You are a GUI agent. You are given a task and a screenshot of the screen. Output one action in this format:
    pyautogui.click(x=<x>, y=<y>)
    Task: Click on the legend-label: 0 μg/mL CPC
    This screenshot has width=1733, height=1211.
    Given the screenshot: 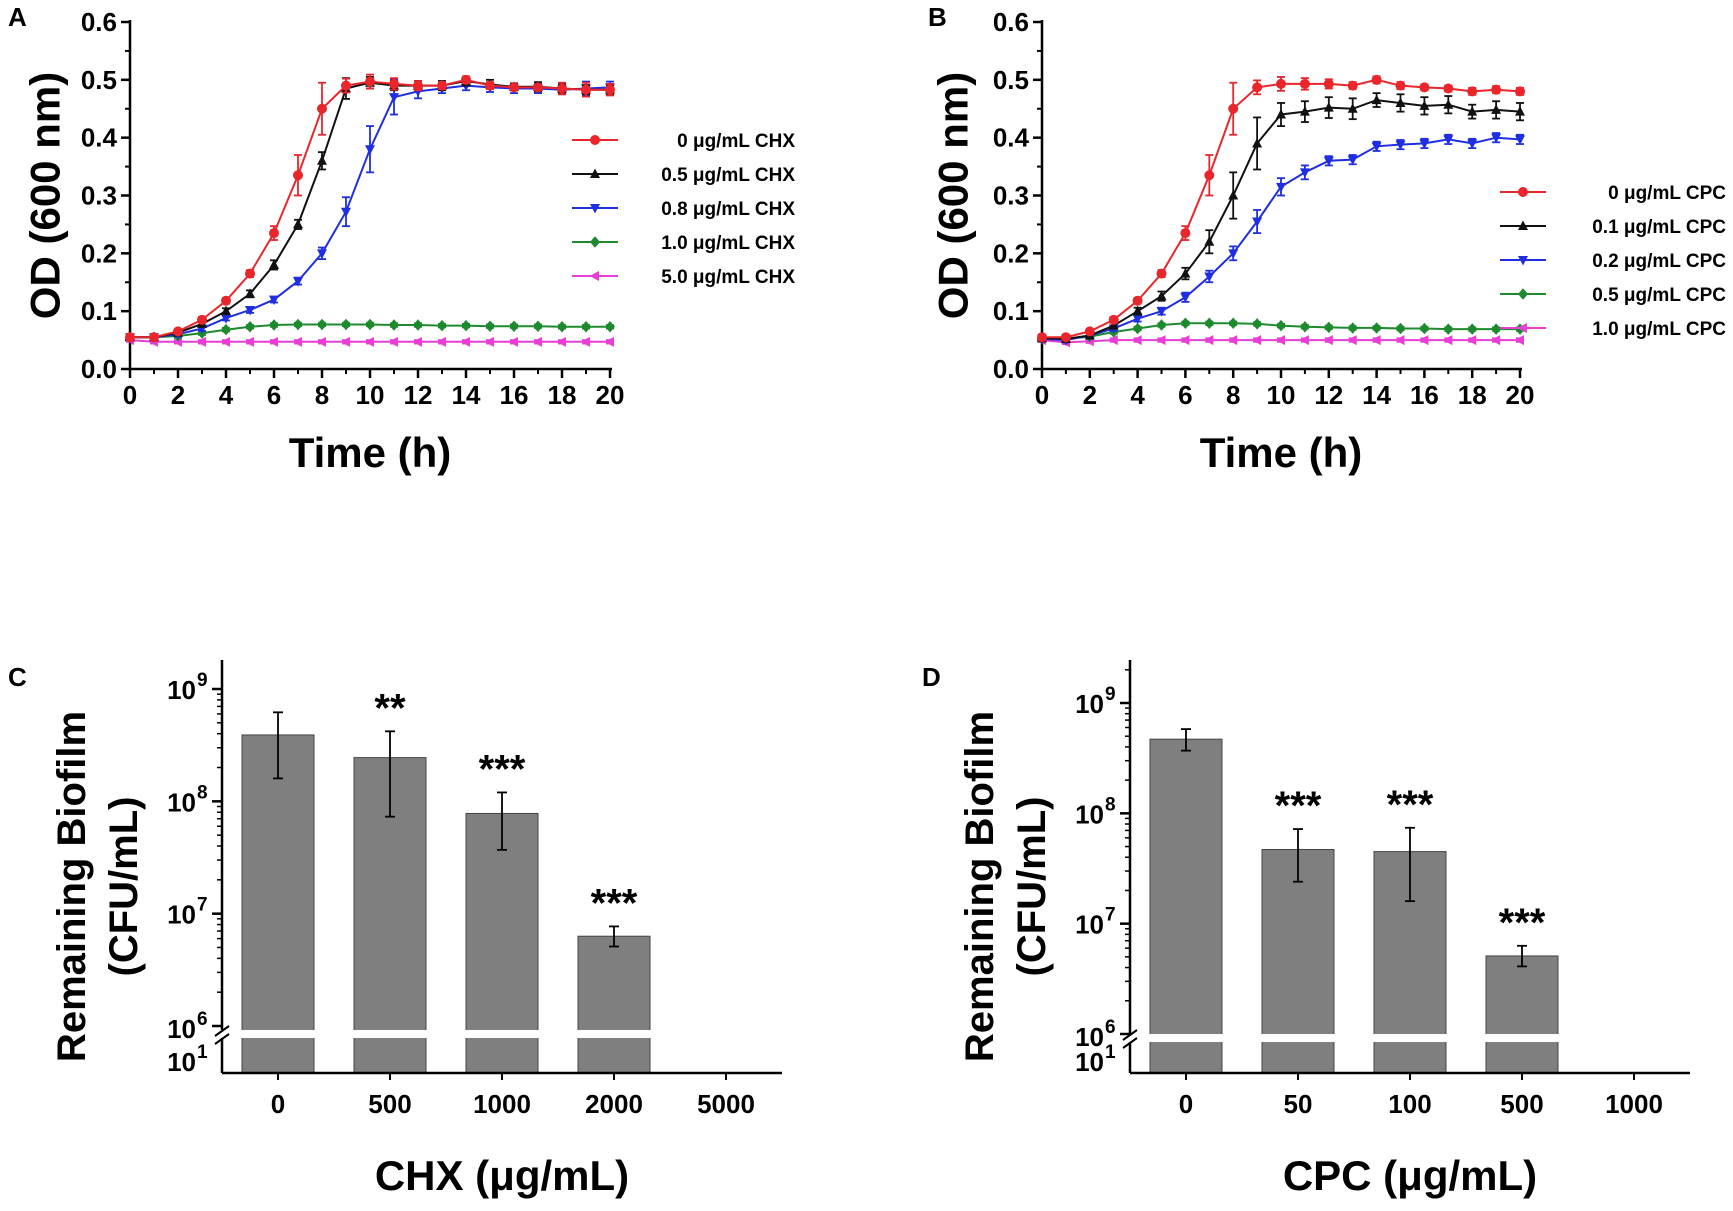 What is the action you would take?
    pyautogui.click(x=1667, y=193)
    